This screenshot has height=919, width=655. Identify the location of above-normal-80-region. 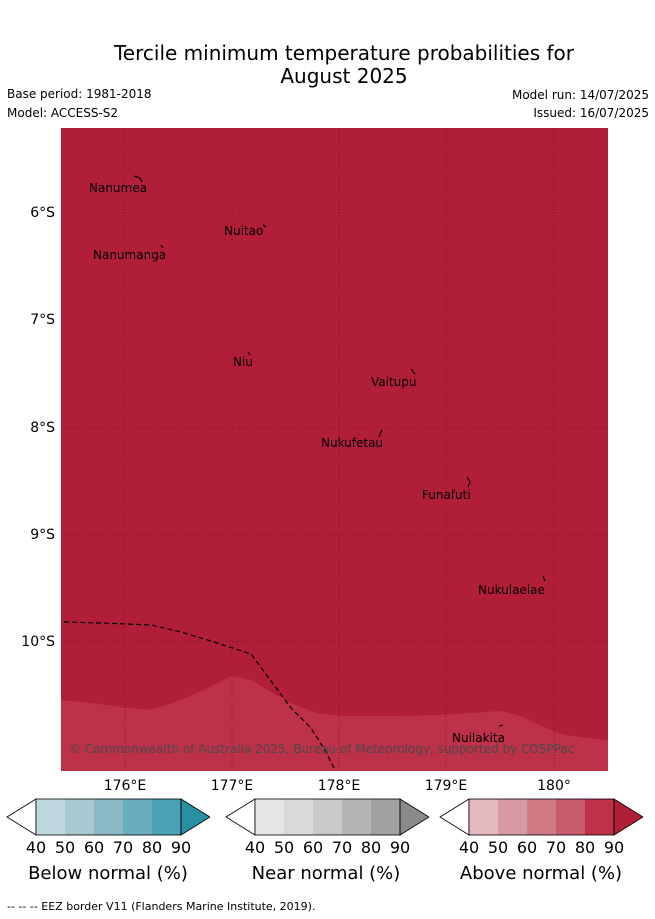
(334, 723).